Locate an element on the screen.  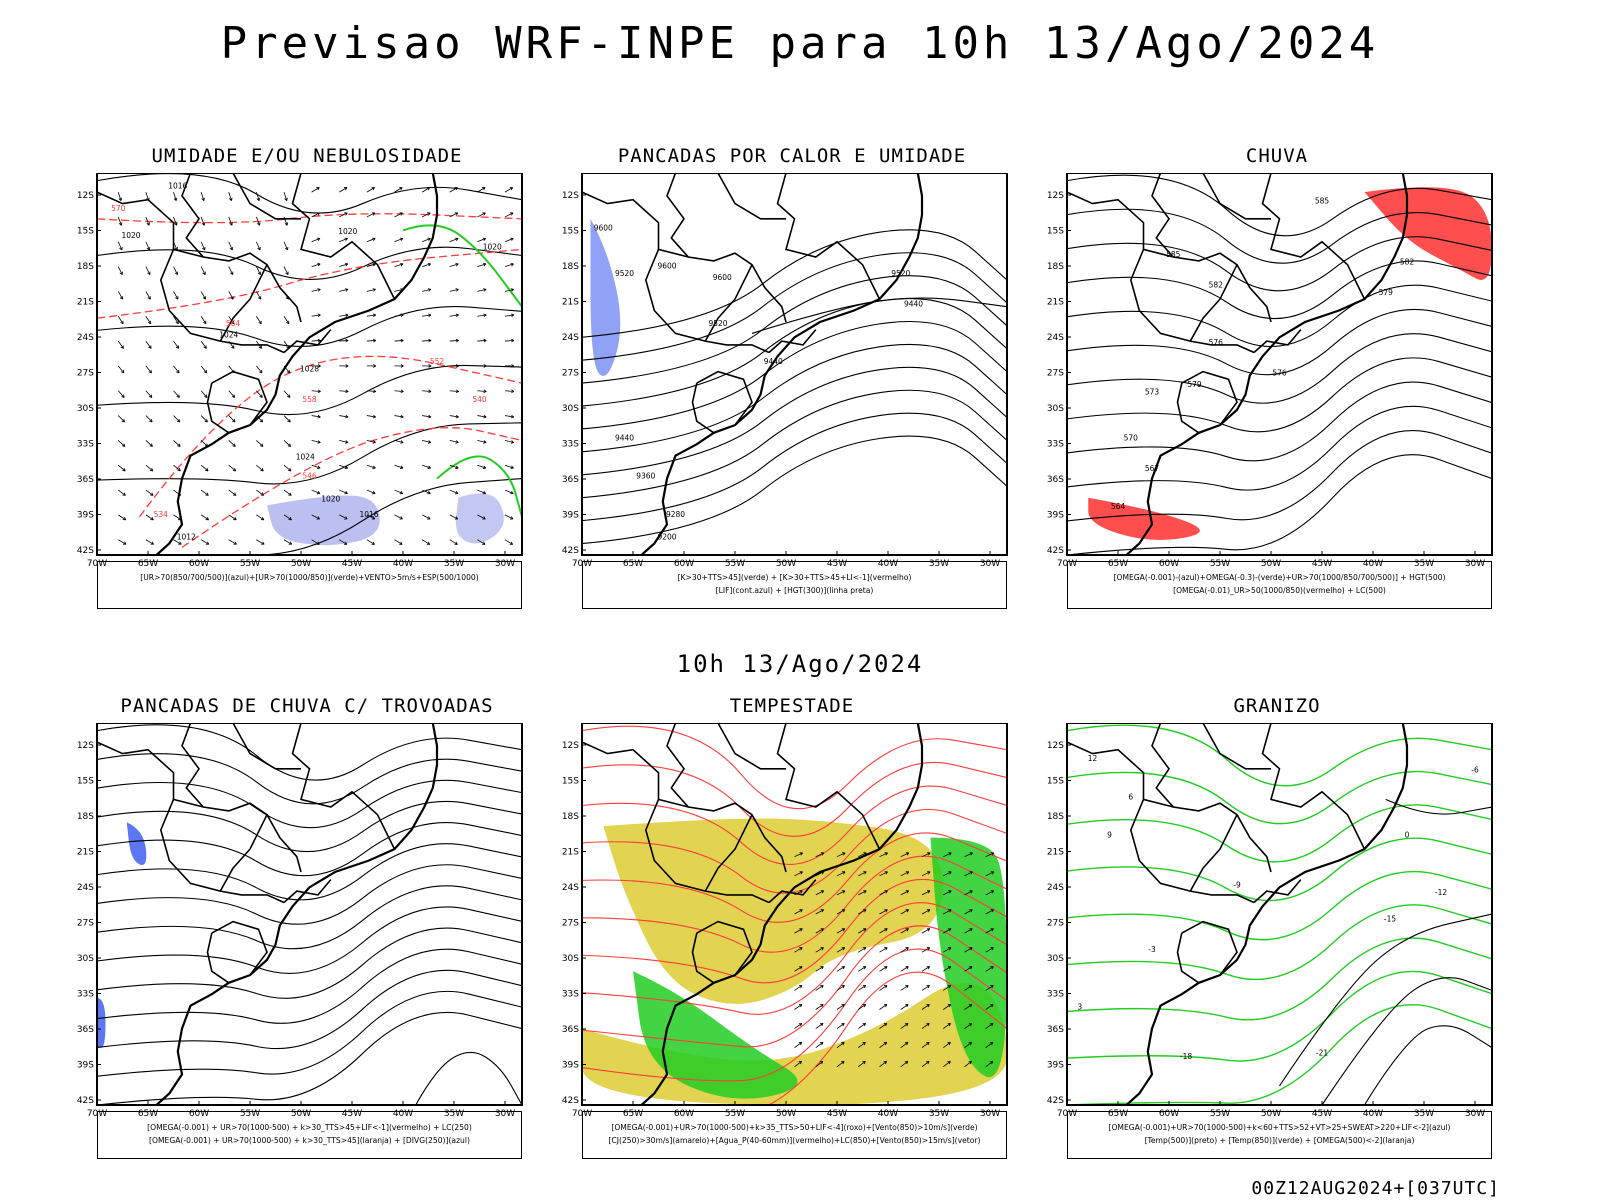
lon-label: 65W is located at coordinates (148, 1114).